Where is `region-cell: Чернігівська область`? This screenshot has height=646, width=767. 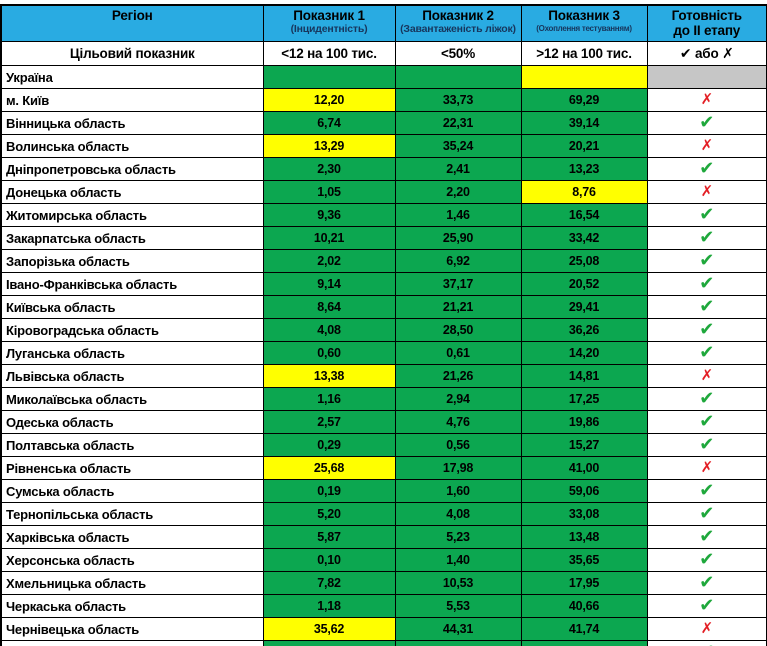 region-cell: Чернігівська область is located at coordinates (132, 643).